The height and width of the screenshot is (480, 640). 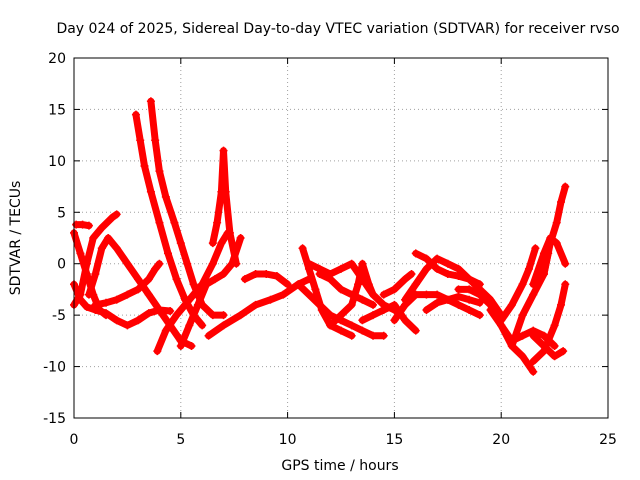 I want to click on series-sat-n, so click(x=346, y=289).